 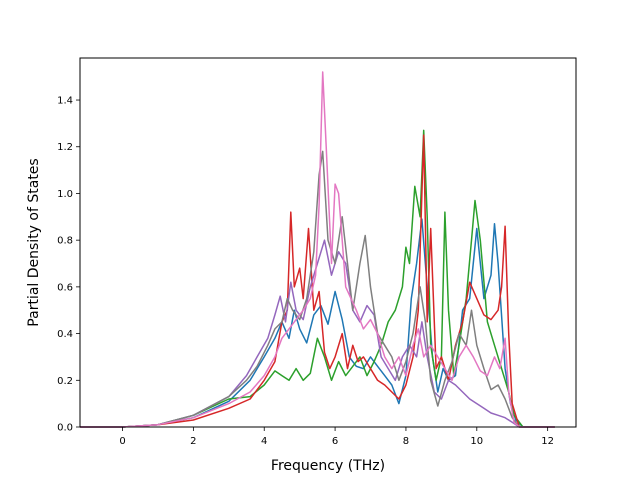 I want to click on x-tick-label: 10, so click(x=476, y=441).